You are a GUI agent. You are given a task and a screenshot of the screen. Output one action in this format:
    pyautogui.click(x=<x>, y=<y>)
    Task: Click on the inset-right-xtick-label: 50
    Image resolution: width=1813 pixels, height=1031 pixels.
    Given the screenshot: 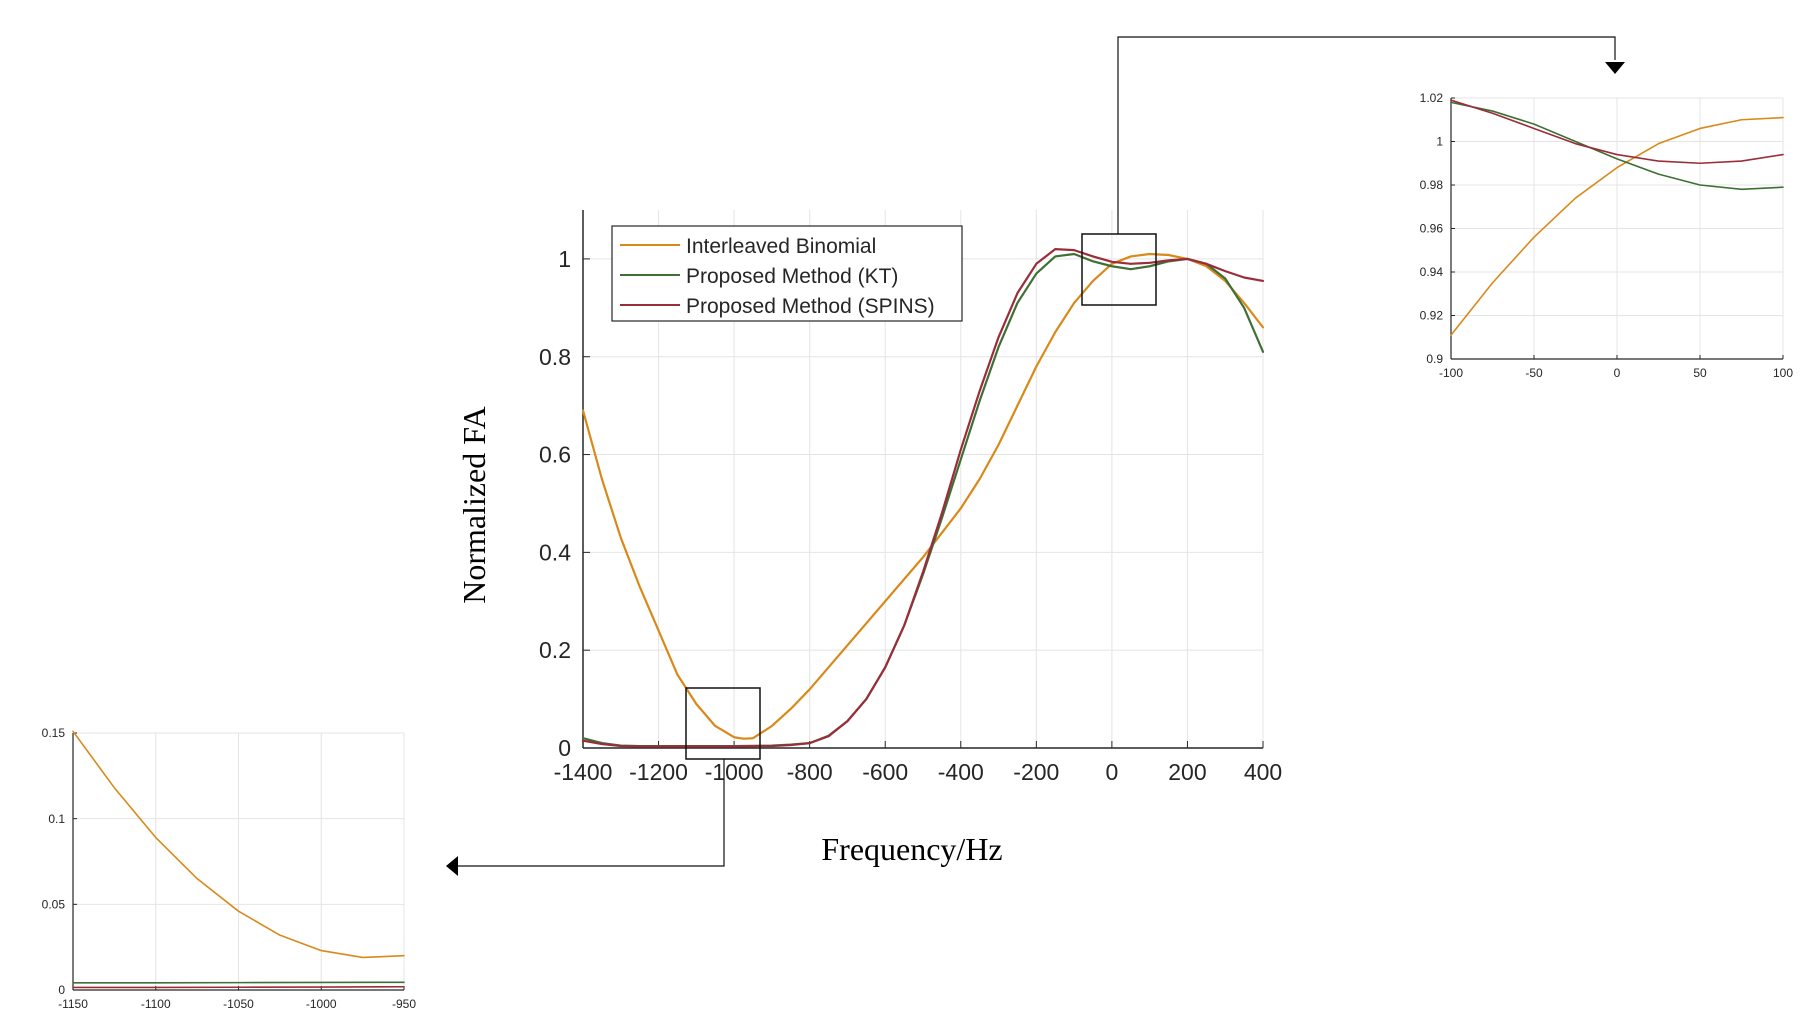 What is the action you would take?
    pyautogui.click(x=1700, y=373)
    